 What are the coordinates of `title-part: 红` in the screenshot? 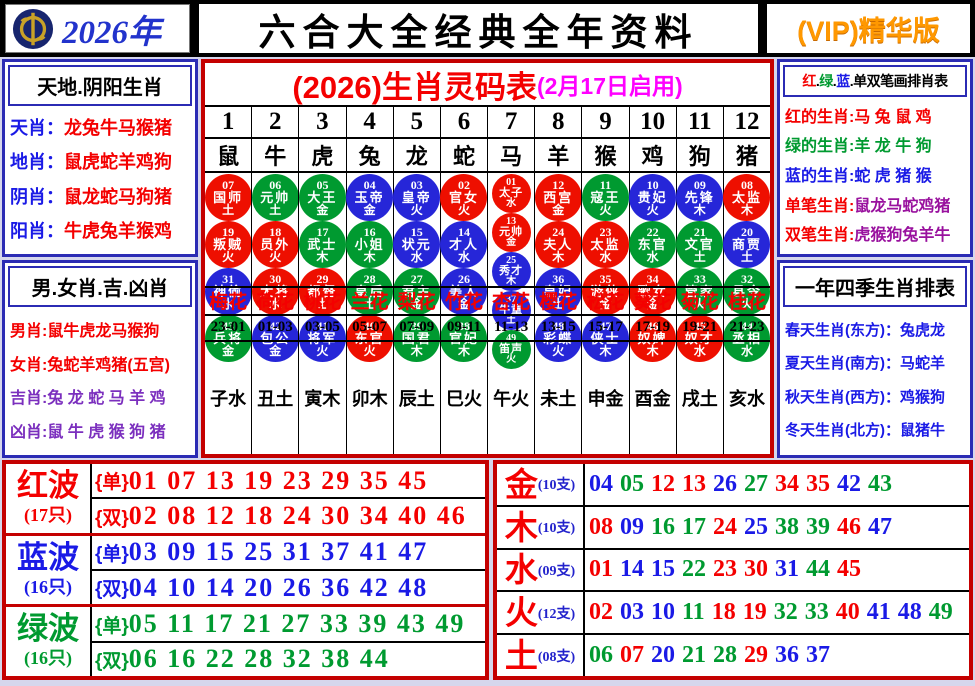 It's located at (809, 81).